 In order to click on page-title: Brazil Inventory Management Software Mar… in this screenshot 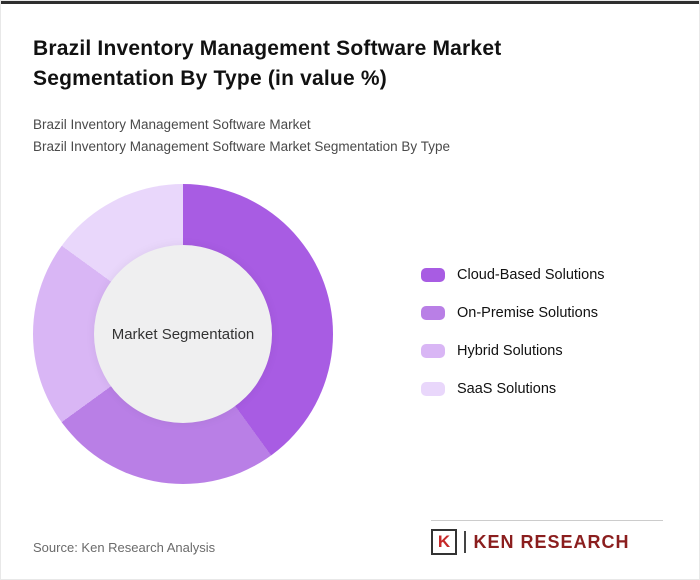, I will do `click(267, 64)`.